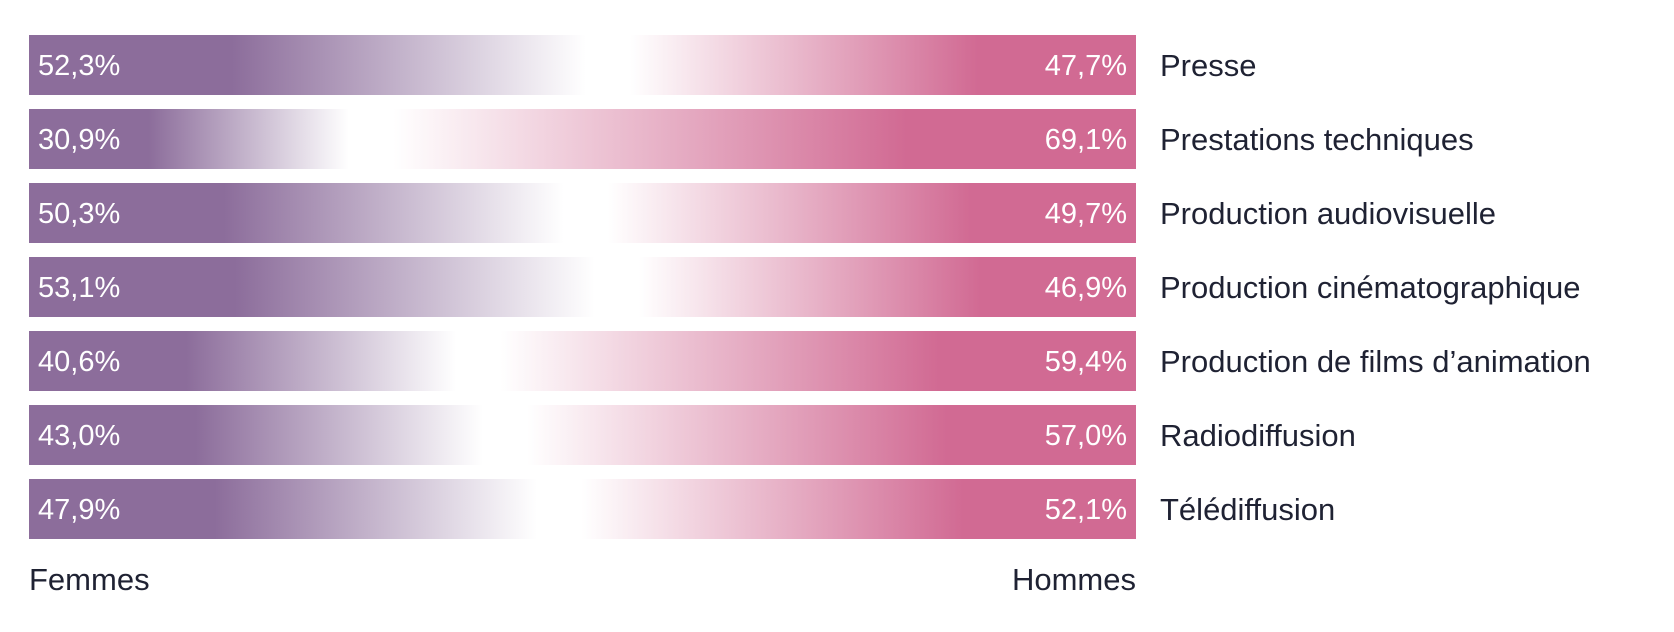 This screenshot has height=632, width=1674. What do you see at coordinates (1370, 287) in the screenshot?
I see `category-label: Production cinématographique` at bounding box center [1370, 287].